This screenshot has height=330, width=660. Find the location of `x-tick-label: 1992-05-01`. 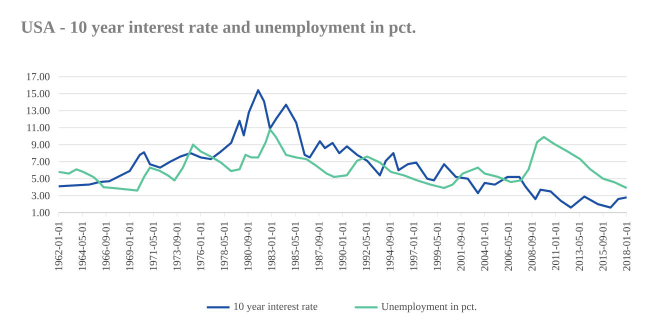

x-tick-label: 1992-05-01 is located at coordinates (366, 246).